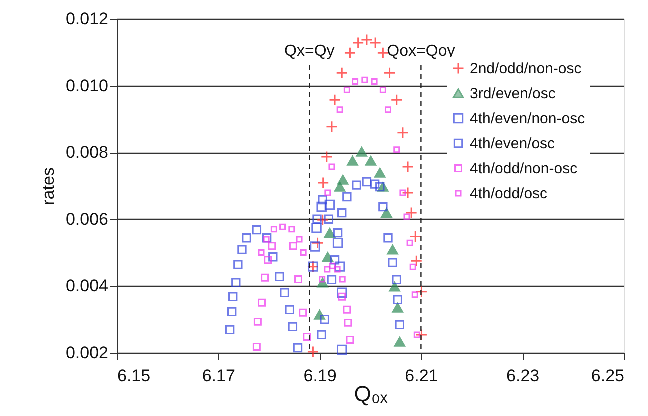  What do you see at coordinates (87, 152) in the screenshot?
I see `y-tick-label: 0.008` at bounding box center [87, 152].